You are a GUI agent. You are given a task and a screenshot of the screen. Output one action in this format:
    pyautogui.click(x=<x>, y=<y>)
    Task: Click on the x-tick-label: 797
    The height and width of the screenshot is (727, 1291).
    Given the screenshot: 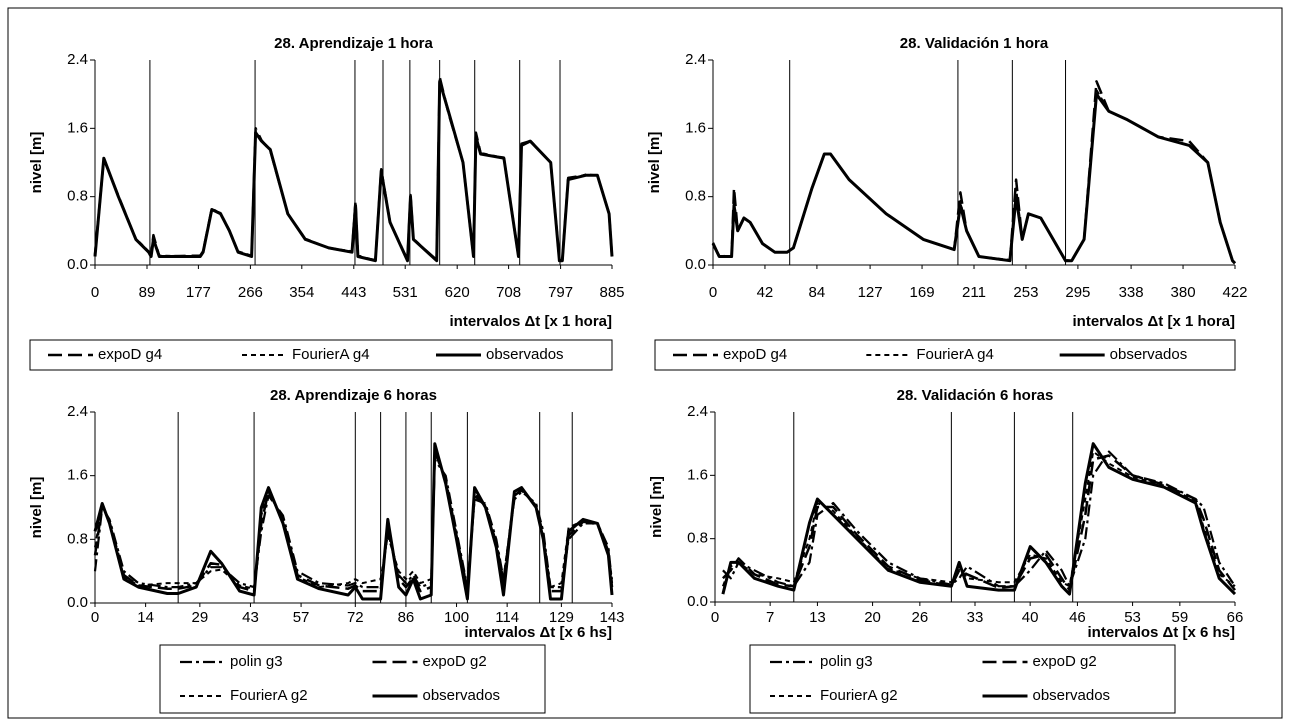 What is the action you would take?
    pyautogui.click(x=560, y=292)
    